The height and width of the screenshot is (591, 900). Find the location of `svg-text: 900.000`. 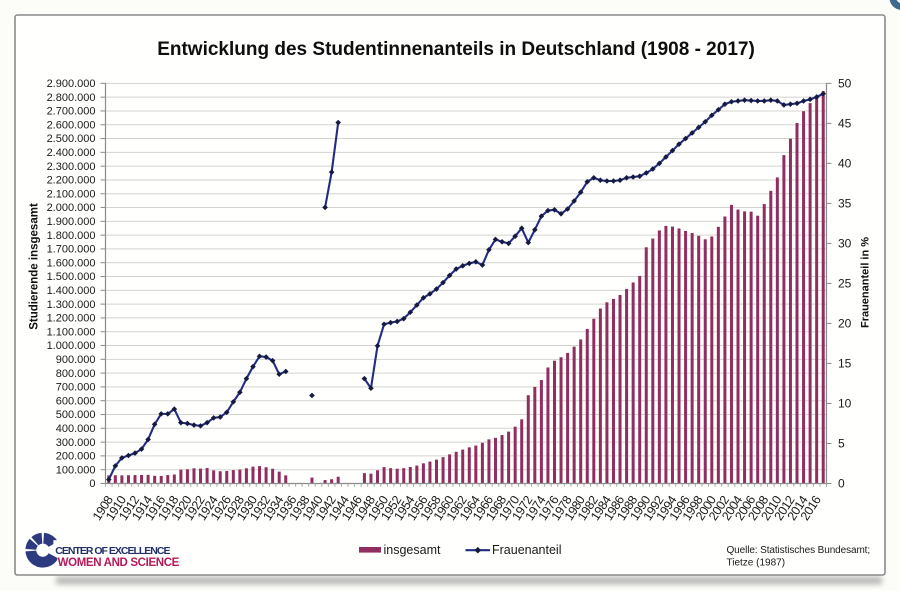

svg-text: 900.000 is located at coordinates (76, 360).